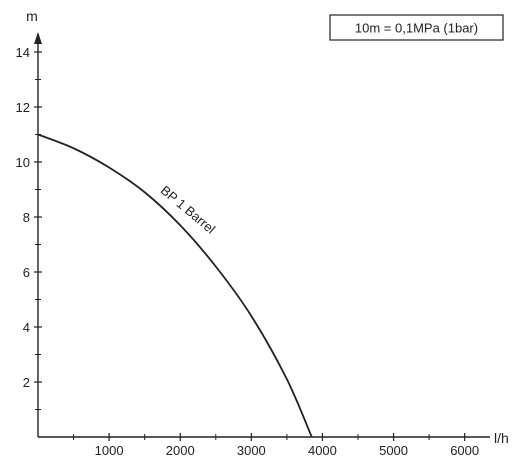 The height and width of the screenshot is (459, 517). I want to click on conversion-note: 10m = 0,1MPa (1bar), so click(416, 27).